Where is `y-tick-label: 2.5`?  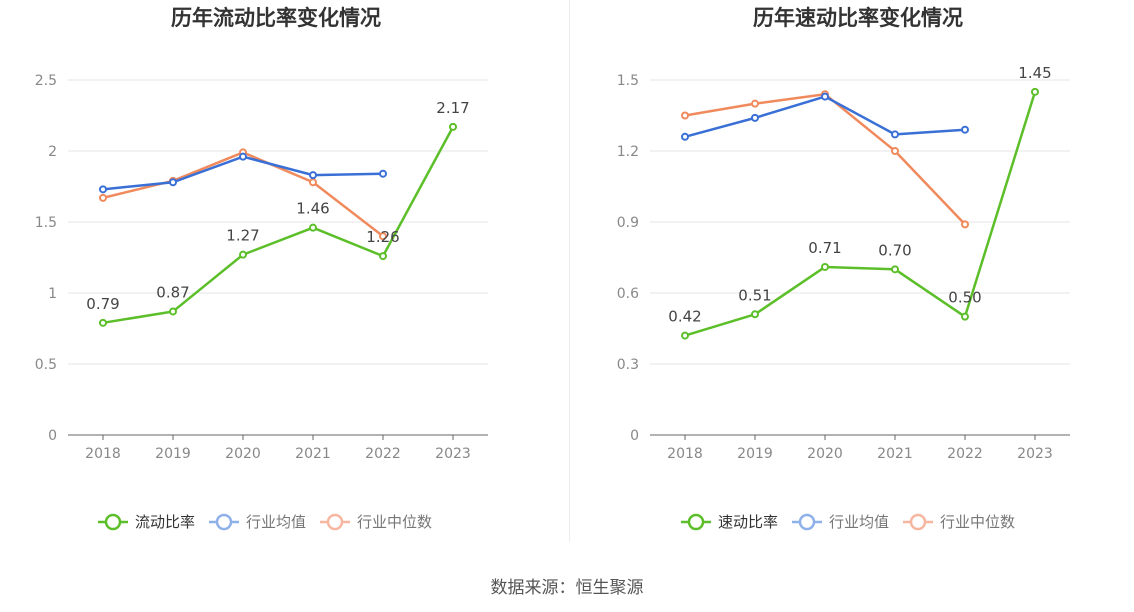
y-tick-label: 2.5 is located at coordinates (46, 81).